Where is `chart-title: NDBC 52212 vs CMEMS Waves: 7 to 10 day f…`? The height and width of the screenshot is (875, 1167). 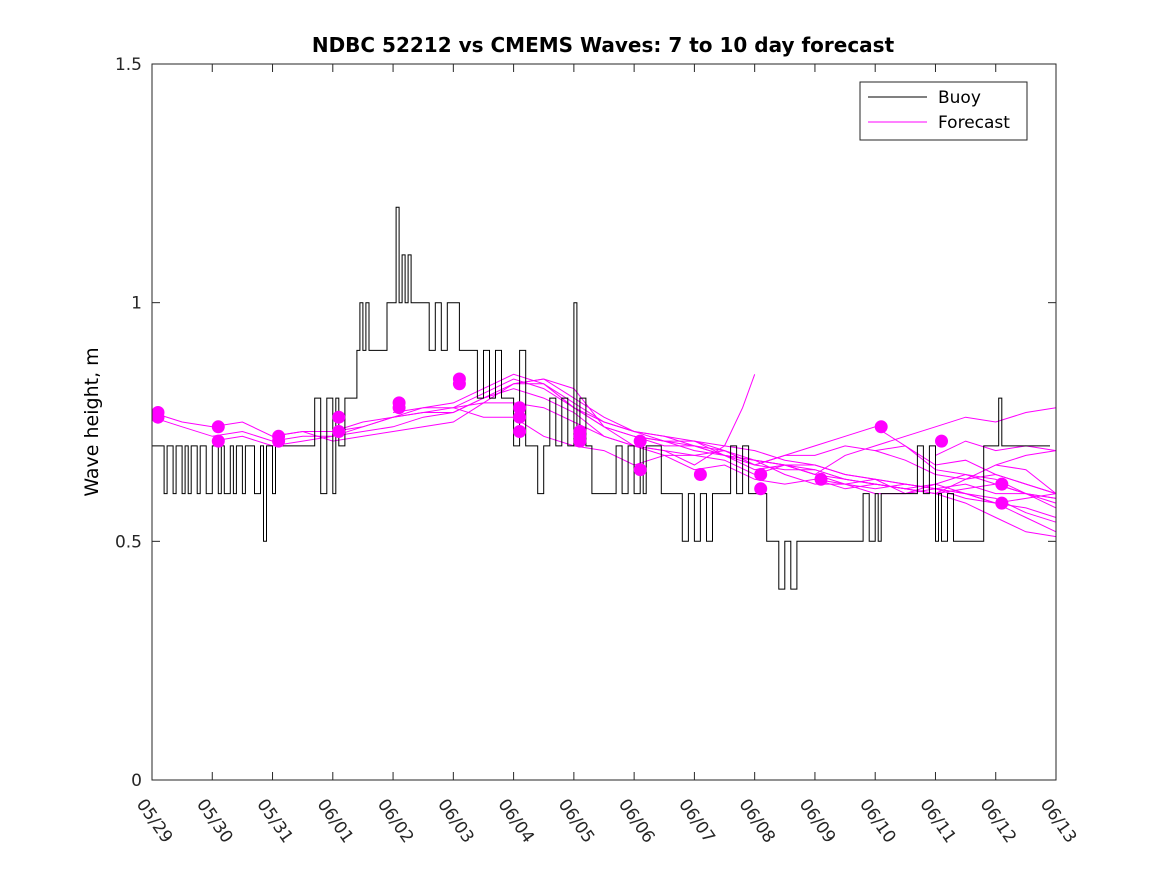
chart-title: NDBC 52212 vs CMEMS Waves: 7 to 10 day f… is located at coordinates (603, 45).